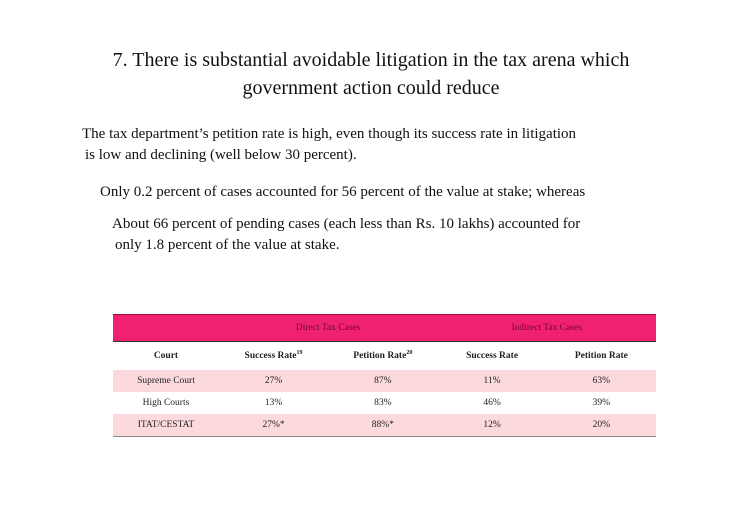  What do you see at coordinates (601, 403) in the screenshot?
I see `cell-indirect-petition: 39%` at bounding box center [601, 403].